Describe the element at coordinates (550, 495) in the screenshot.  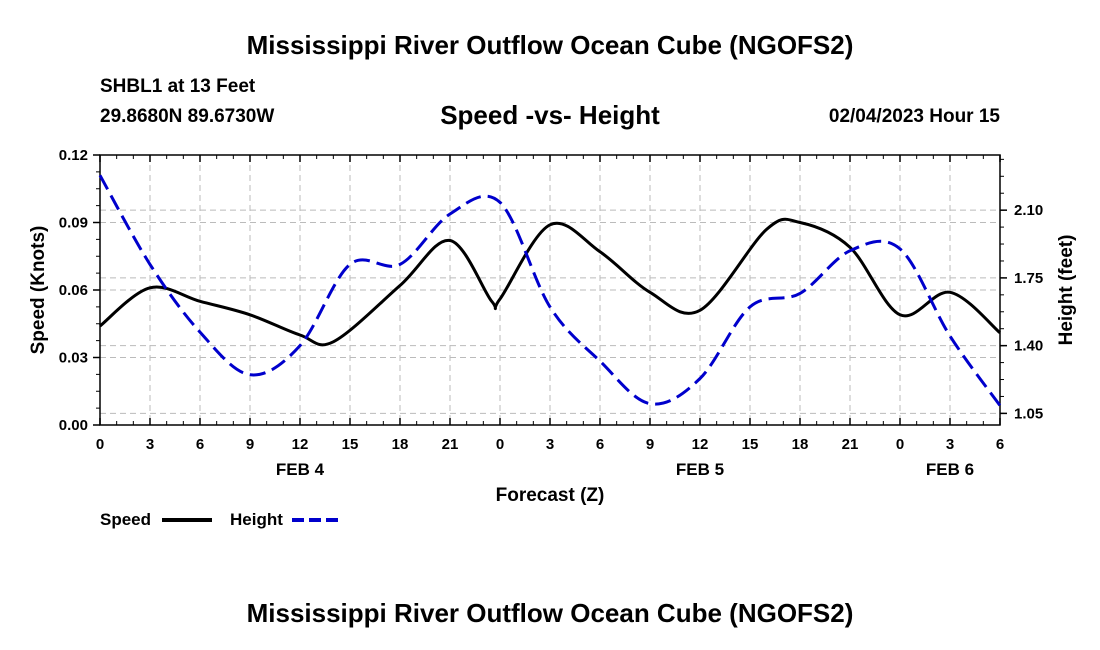
I see `x-axis-label: Forecast (Z)` at that location.